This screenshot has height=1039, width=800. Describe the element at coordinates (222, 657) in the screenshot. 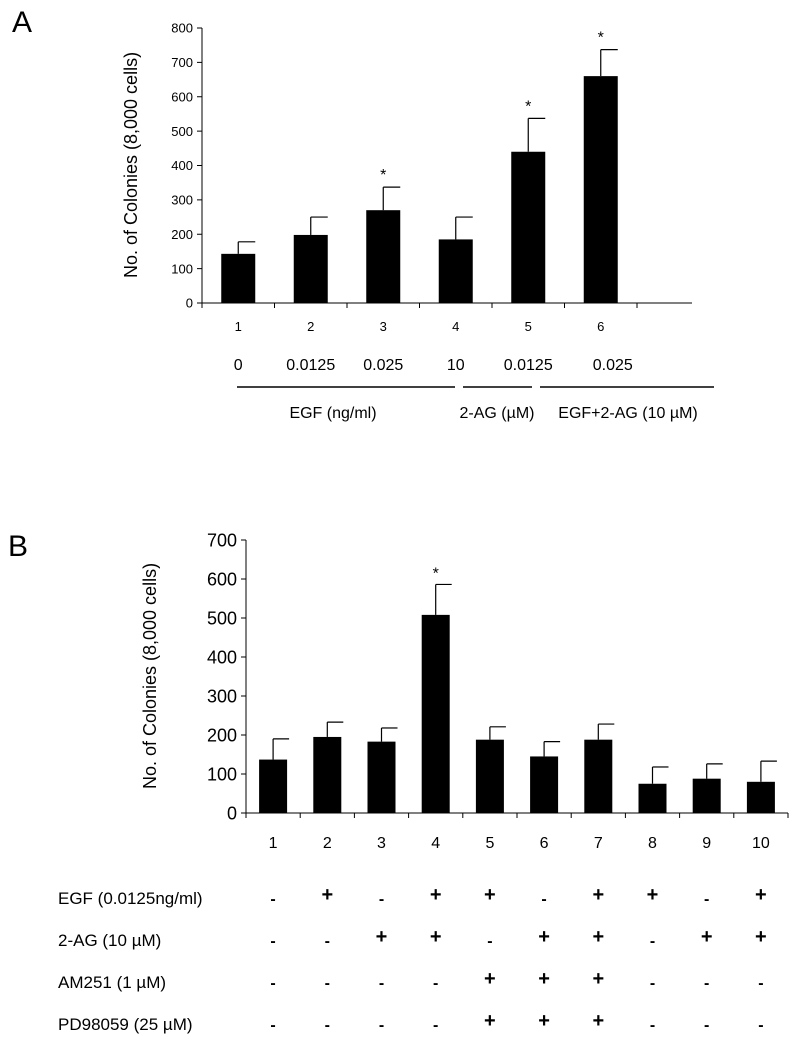

I see `b-y-tick-label: 400` at that location.